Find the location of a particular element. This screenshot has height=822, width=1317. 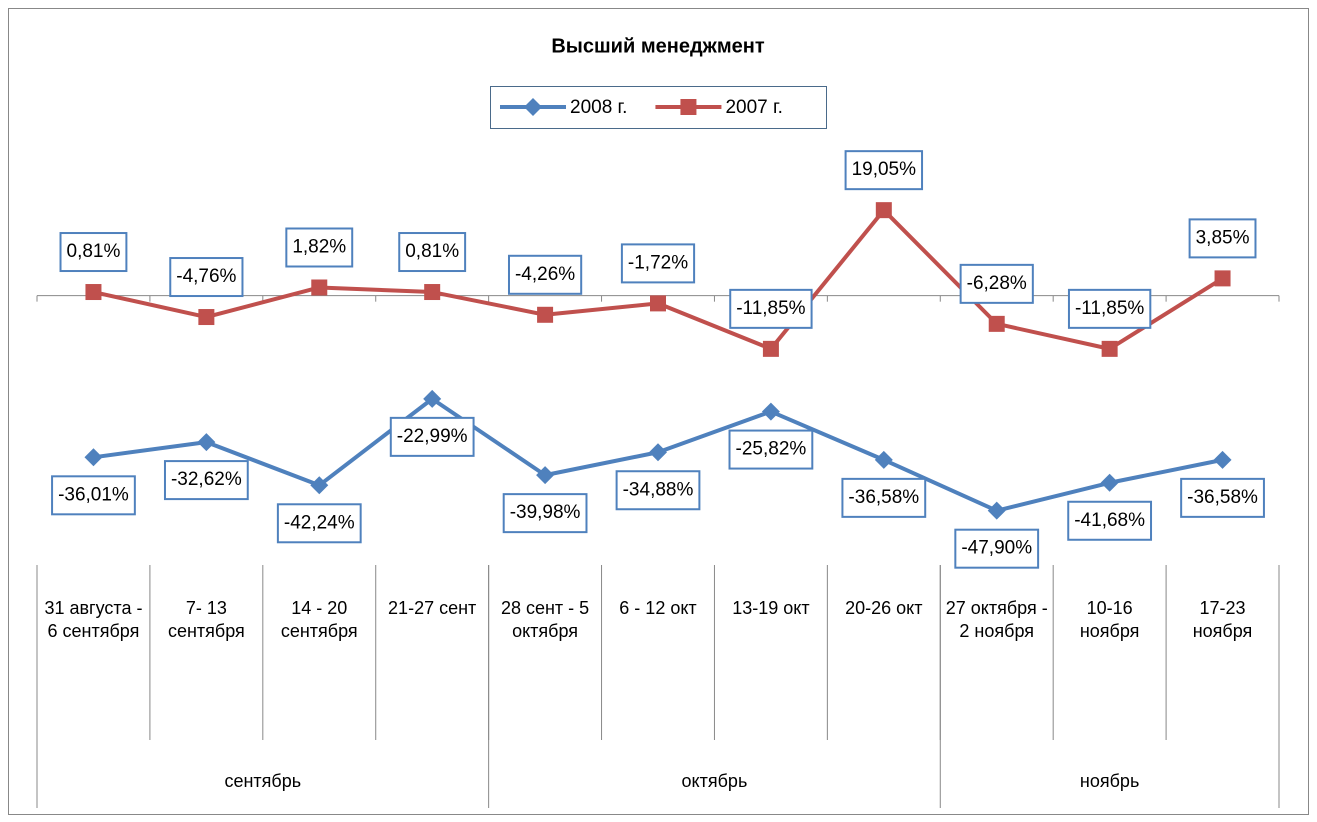

data-label: -36,01% is located at coordinates (93, 494).